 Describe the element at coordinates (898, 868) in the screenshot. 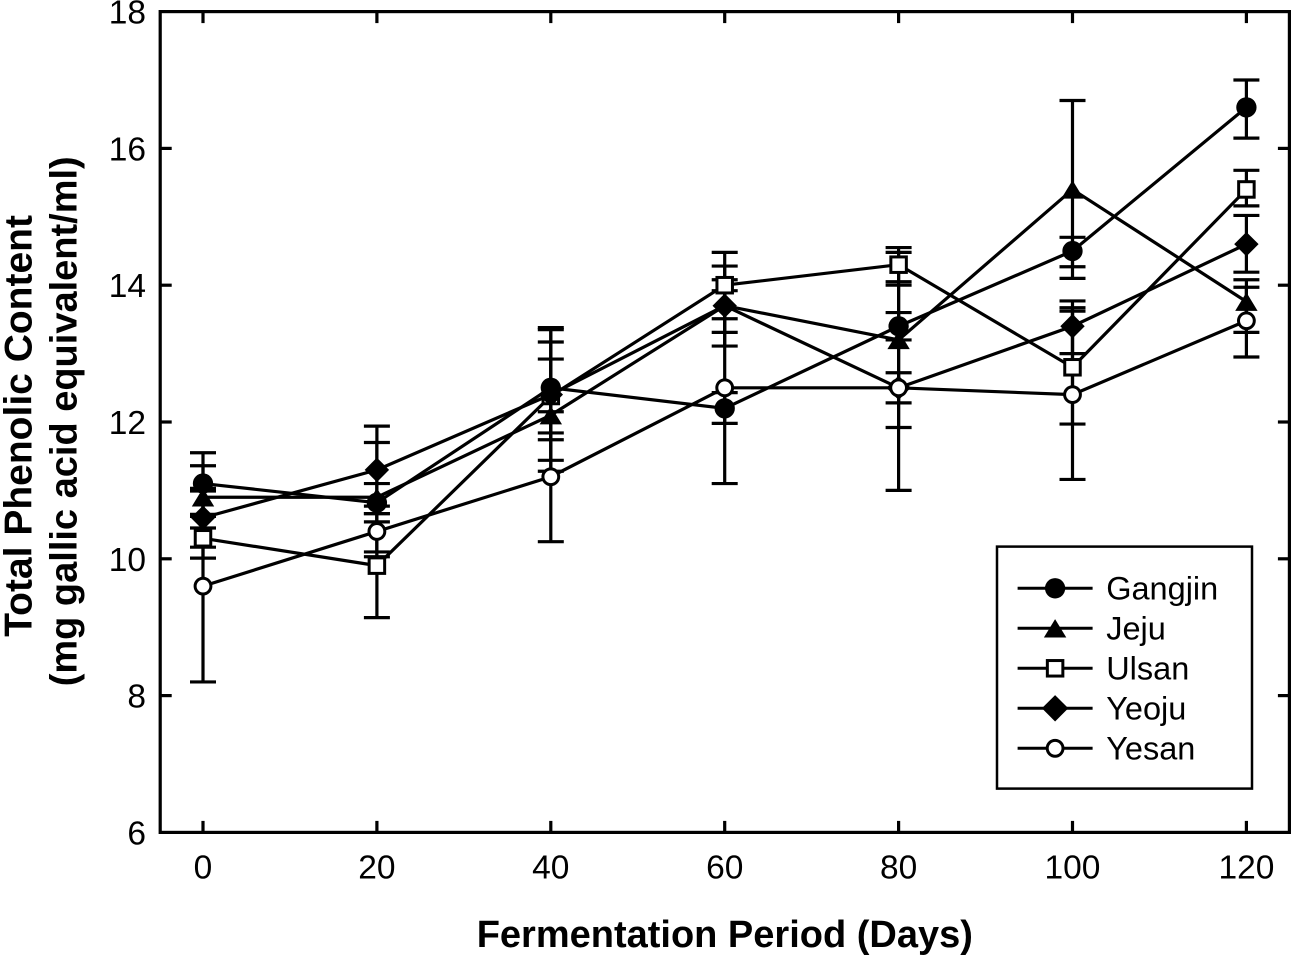

I see `svg-text: 80` at that location.